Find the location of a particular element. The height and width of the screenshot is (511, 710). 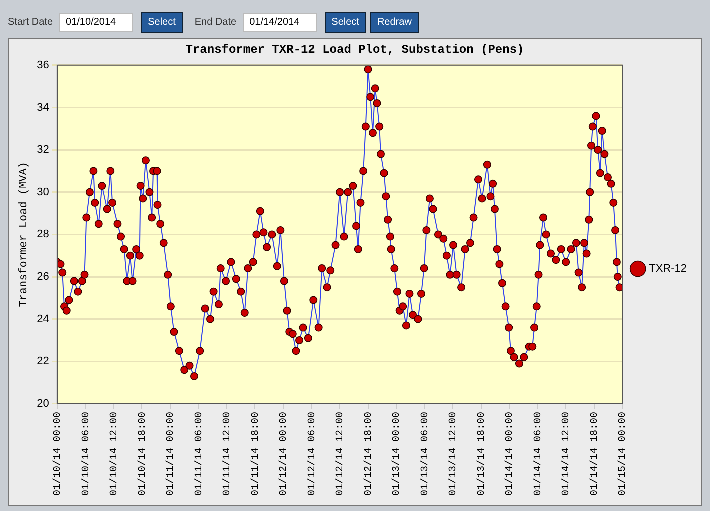

x-tick-label: 01/10/14 18:00 is located at coordinates (142, 454).